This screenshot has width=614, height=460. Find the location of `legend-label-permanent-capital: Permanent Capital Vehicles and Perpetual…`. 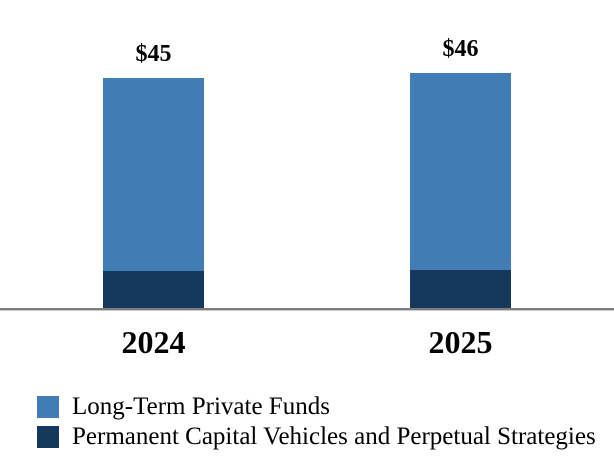

legend-label-permanent-capital: Permanent Capital Vehicles and Perpetual… is located at coordinates (334, 436).